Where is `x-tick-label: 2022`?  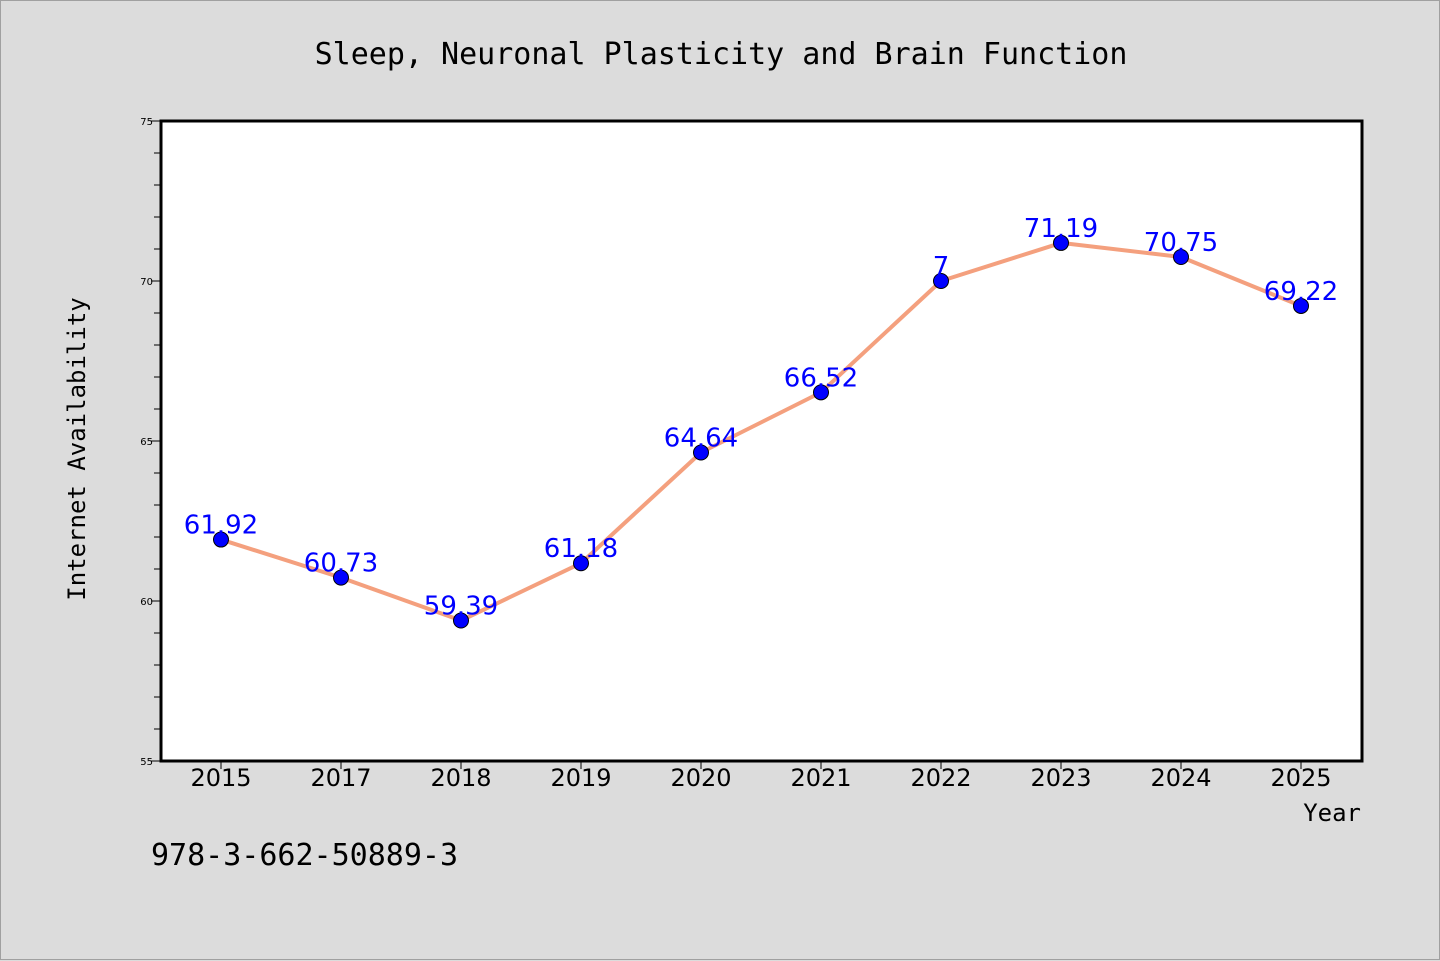 x-tick-label: 2022 is located at coordinates (940, 778).